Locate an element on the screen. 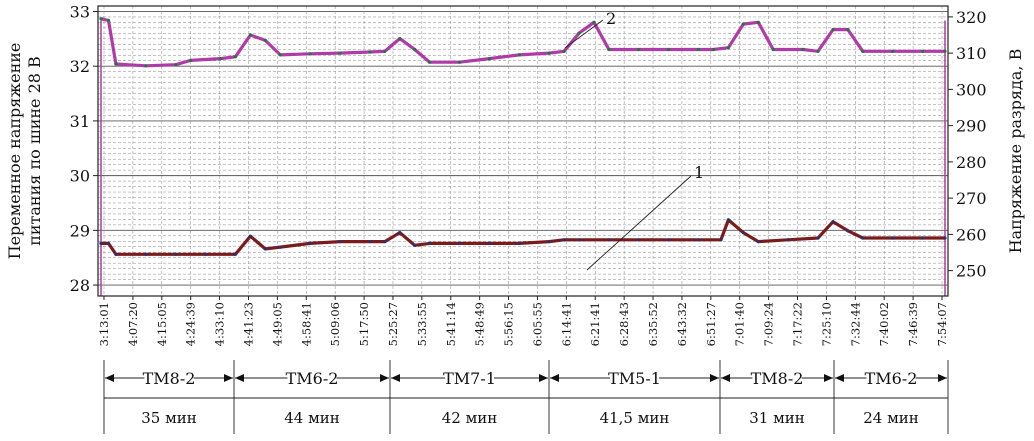 This screenshot has width=1034, height=441. left-tick-label: 32 is located at coordinates (80, 66).